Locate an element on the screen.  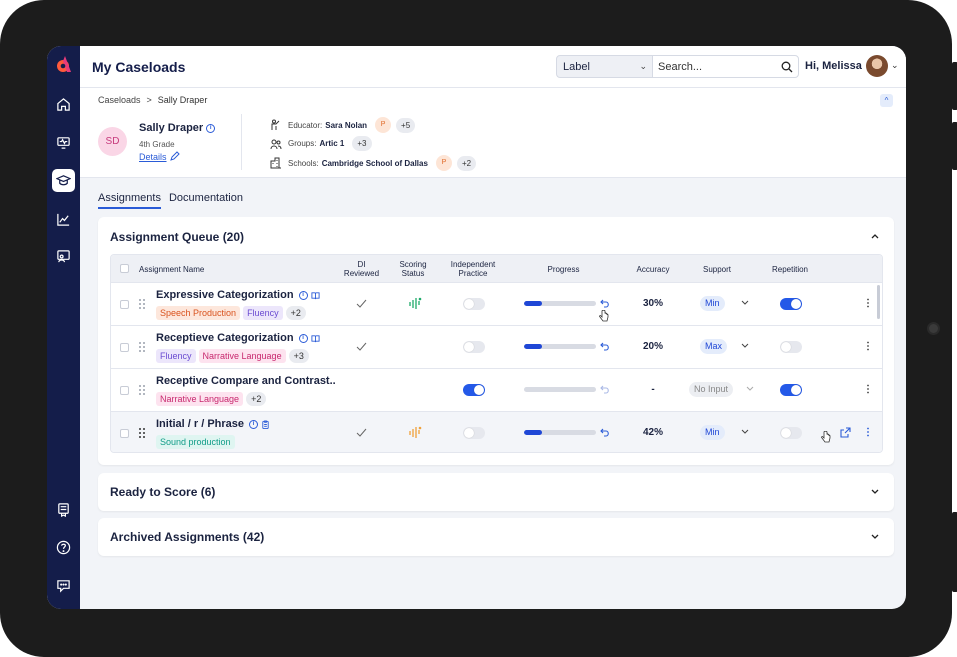
student-avatar: SD is located at coordinates (112, 141).